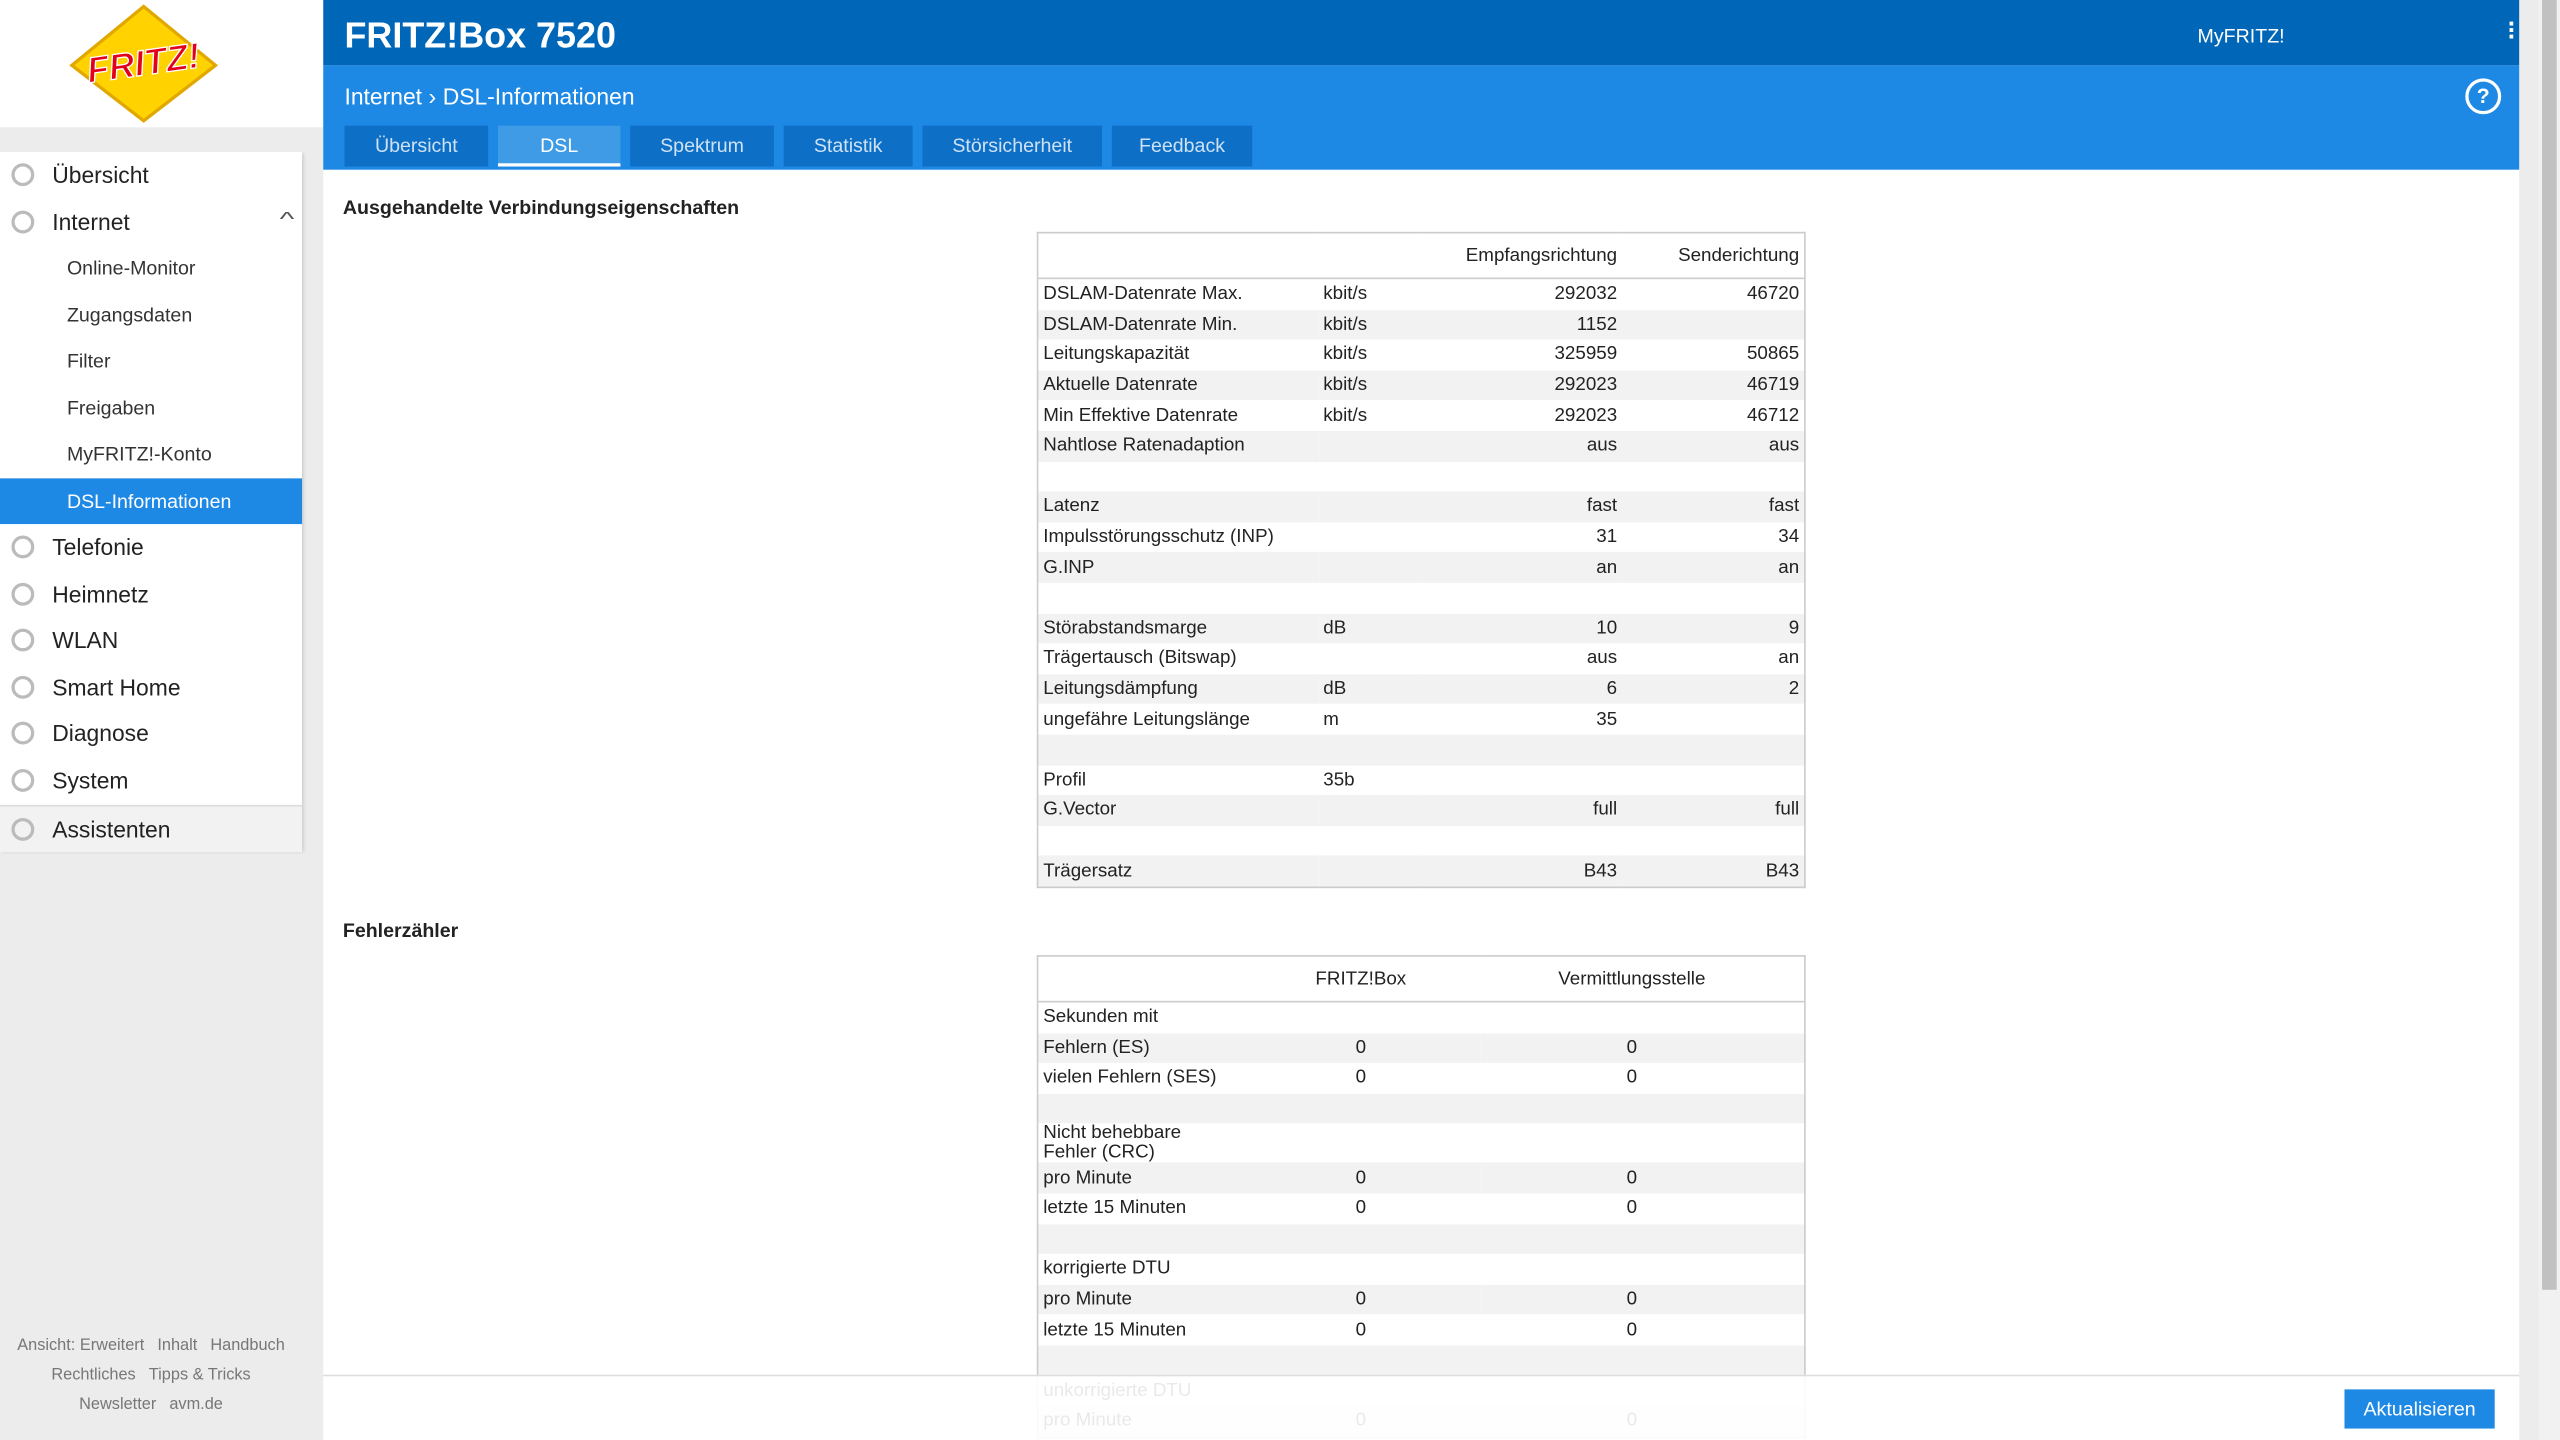 The height and width of the screenshot is (1440, 2560). I want to click on row-label: Leitungskapazität, so click(1116, 355).